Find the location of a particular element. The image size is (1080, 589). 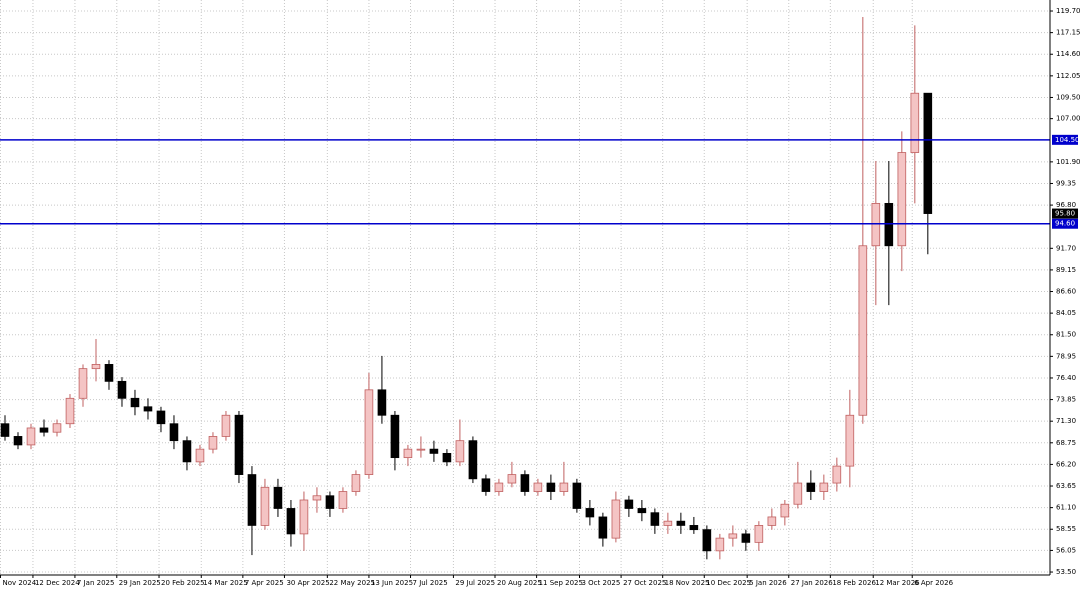

x-tick-label: 27 Oct 2025 is located at coordinates (644, 583).